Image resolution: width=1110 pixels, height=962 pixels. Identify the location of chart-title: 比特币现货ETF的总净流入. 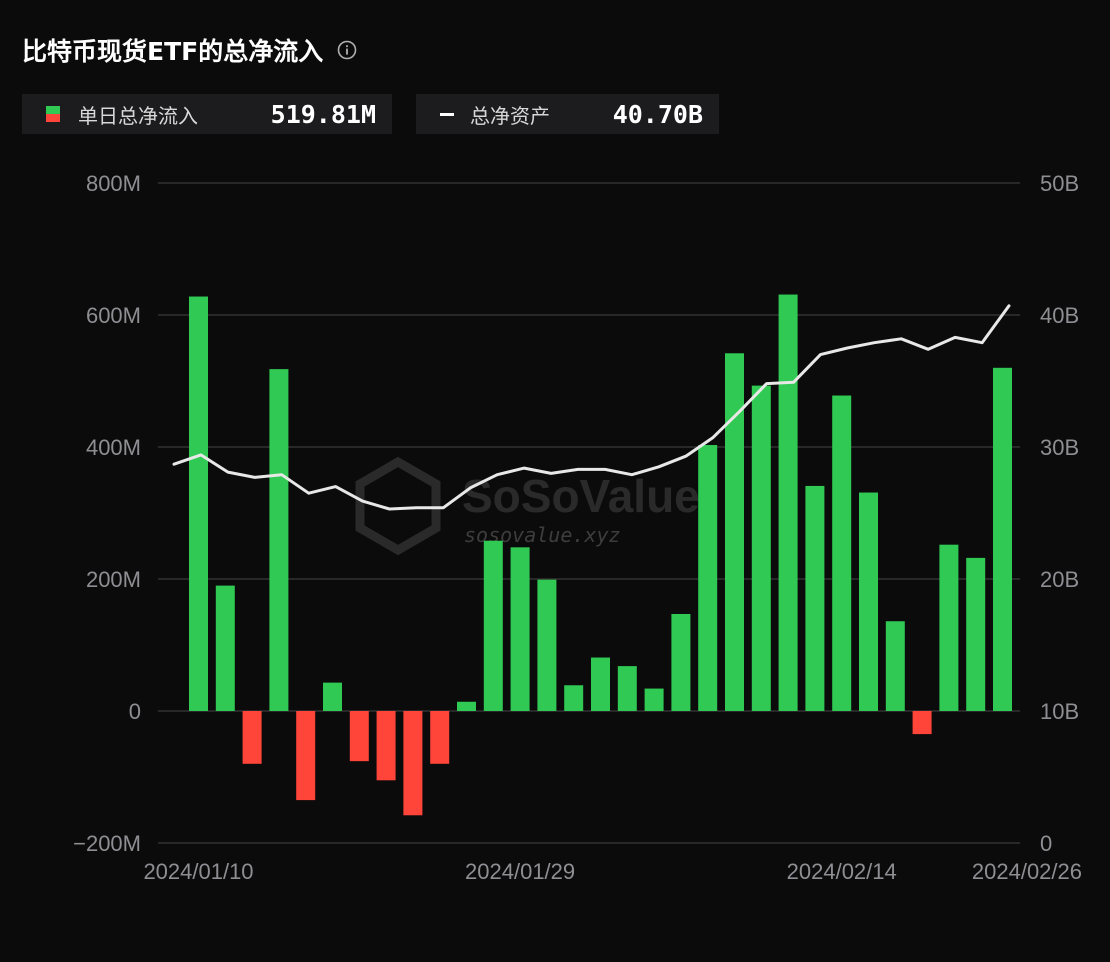
(173, 51).